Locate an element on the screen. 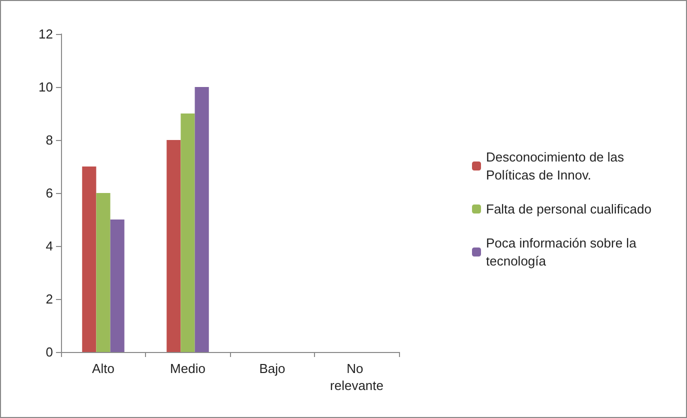 This screenshot has width=687, height=418. y-tick-label: 8 is located at coordinates (49, 140).